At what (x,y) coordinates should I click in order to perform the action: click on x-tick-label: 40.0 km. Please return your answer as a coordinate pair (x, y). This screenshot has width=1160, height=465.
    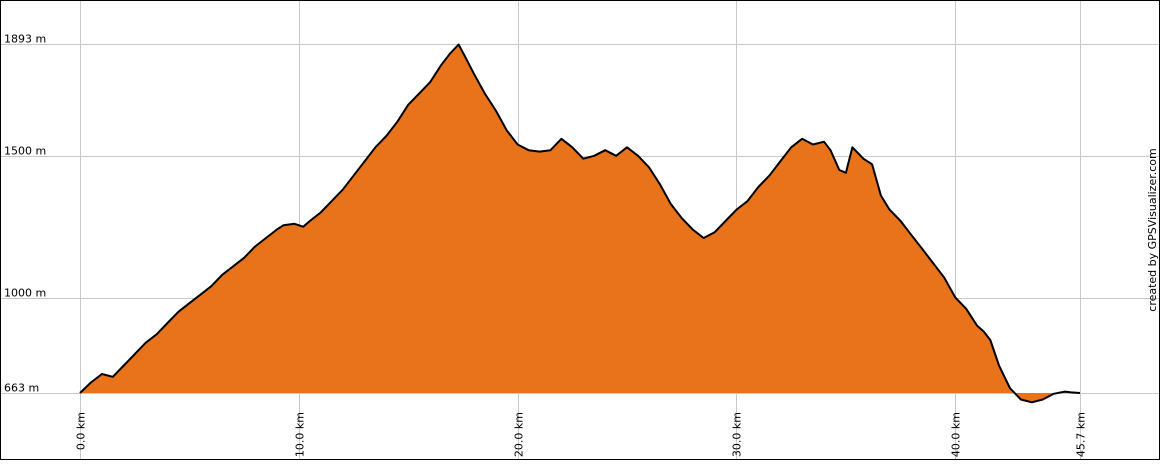
    Looking at the image, I should click on (956, 434).